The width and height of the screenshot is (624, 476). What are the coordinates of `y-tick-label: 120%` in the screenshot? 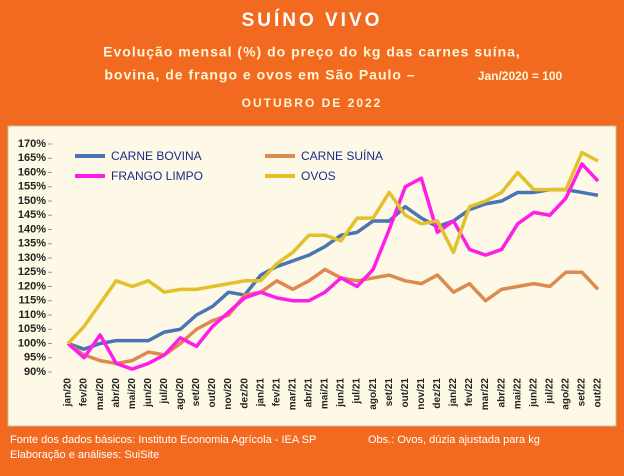 It's located at (32, 286).